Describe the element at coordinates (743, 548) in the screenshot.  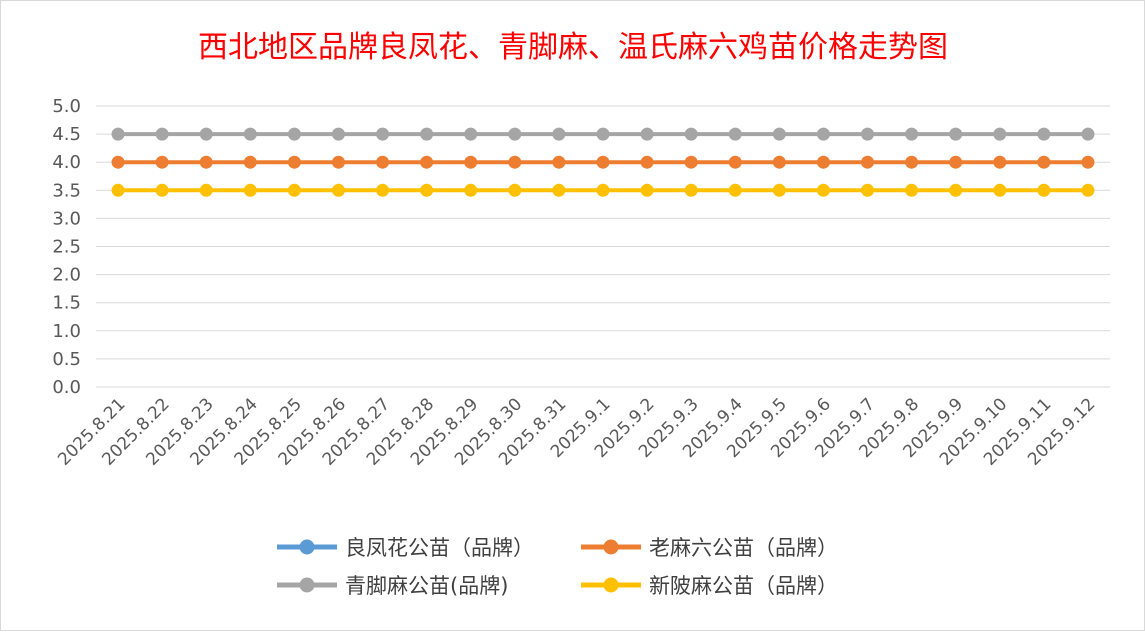
I see `legend-label: 老麻六公苗（品牌）` at that location.